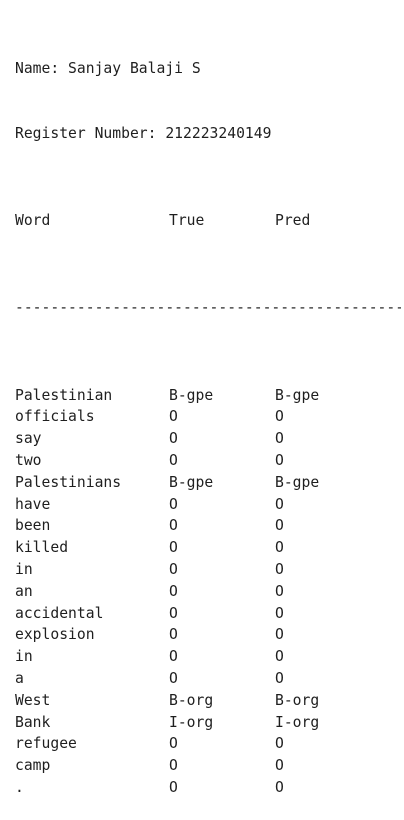 This screenshot has height=820, width=404. Describe the element at coordinates (42, 548) in the screenshot. I see `cell-word: killed` at that location.